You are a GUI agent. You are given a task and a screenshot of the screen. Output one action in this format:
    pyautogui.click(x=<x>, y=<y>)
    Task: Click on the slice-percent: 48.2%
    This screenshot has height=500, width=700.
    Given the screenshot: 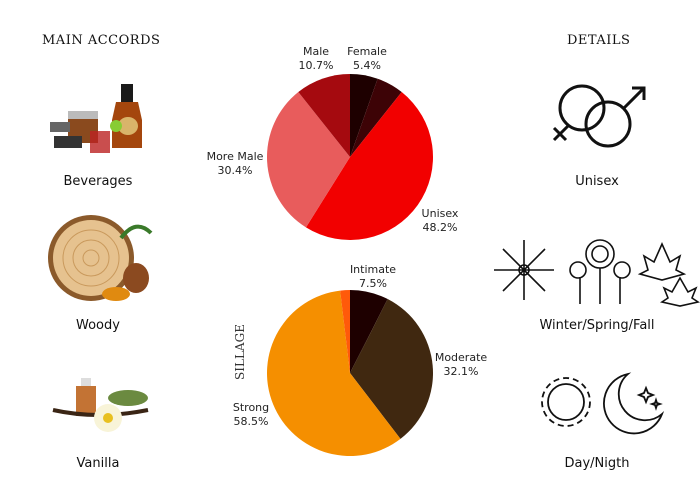 What is the action you would take?
    pyautogui.click(x=440, y=227)
    